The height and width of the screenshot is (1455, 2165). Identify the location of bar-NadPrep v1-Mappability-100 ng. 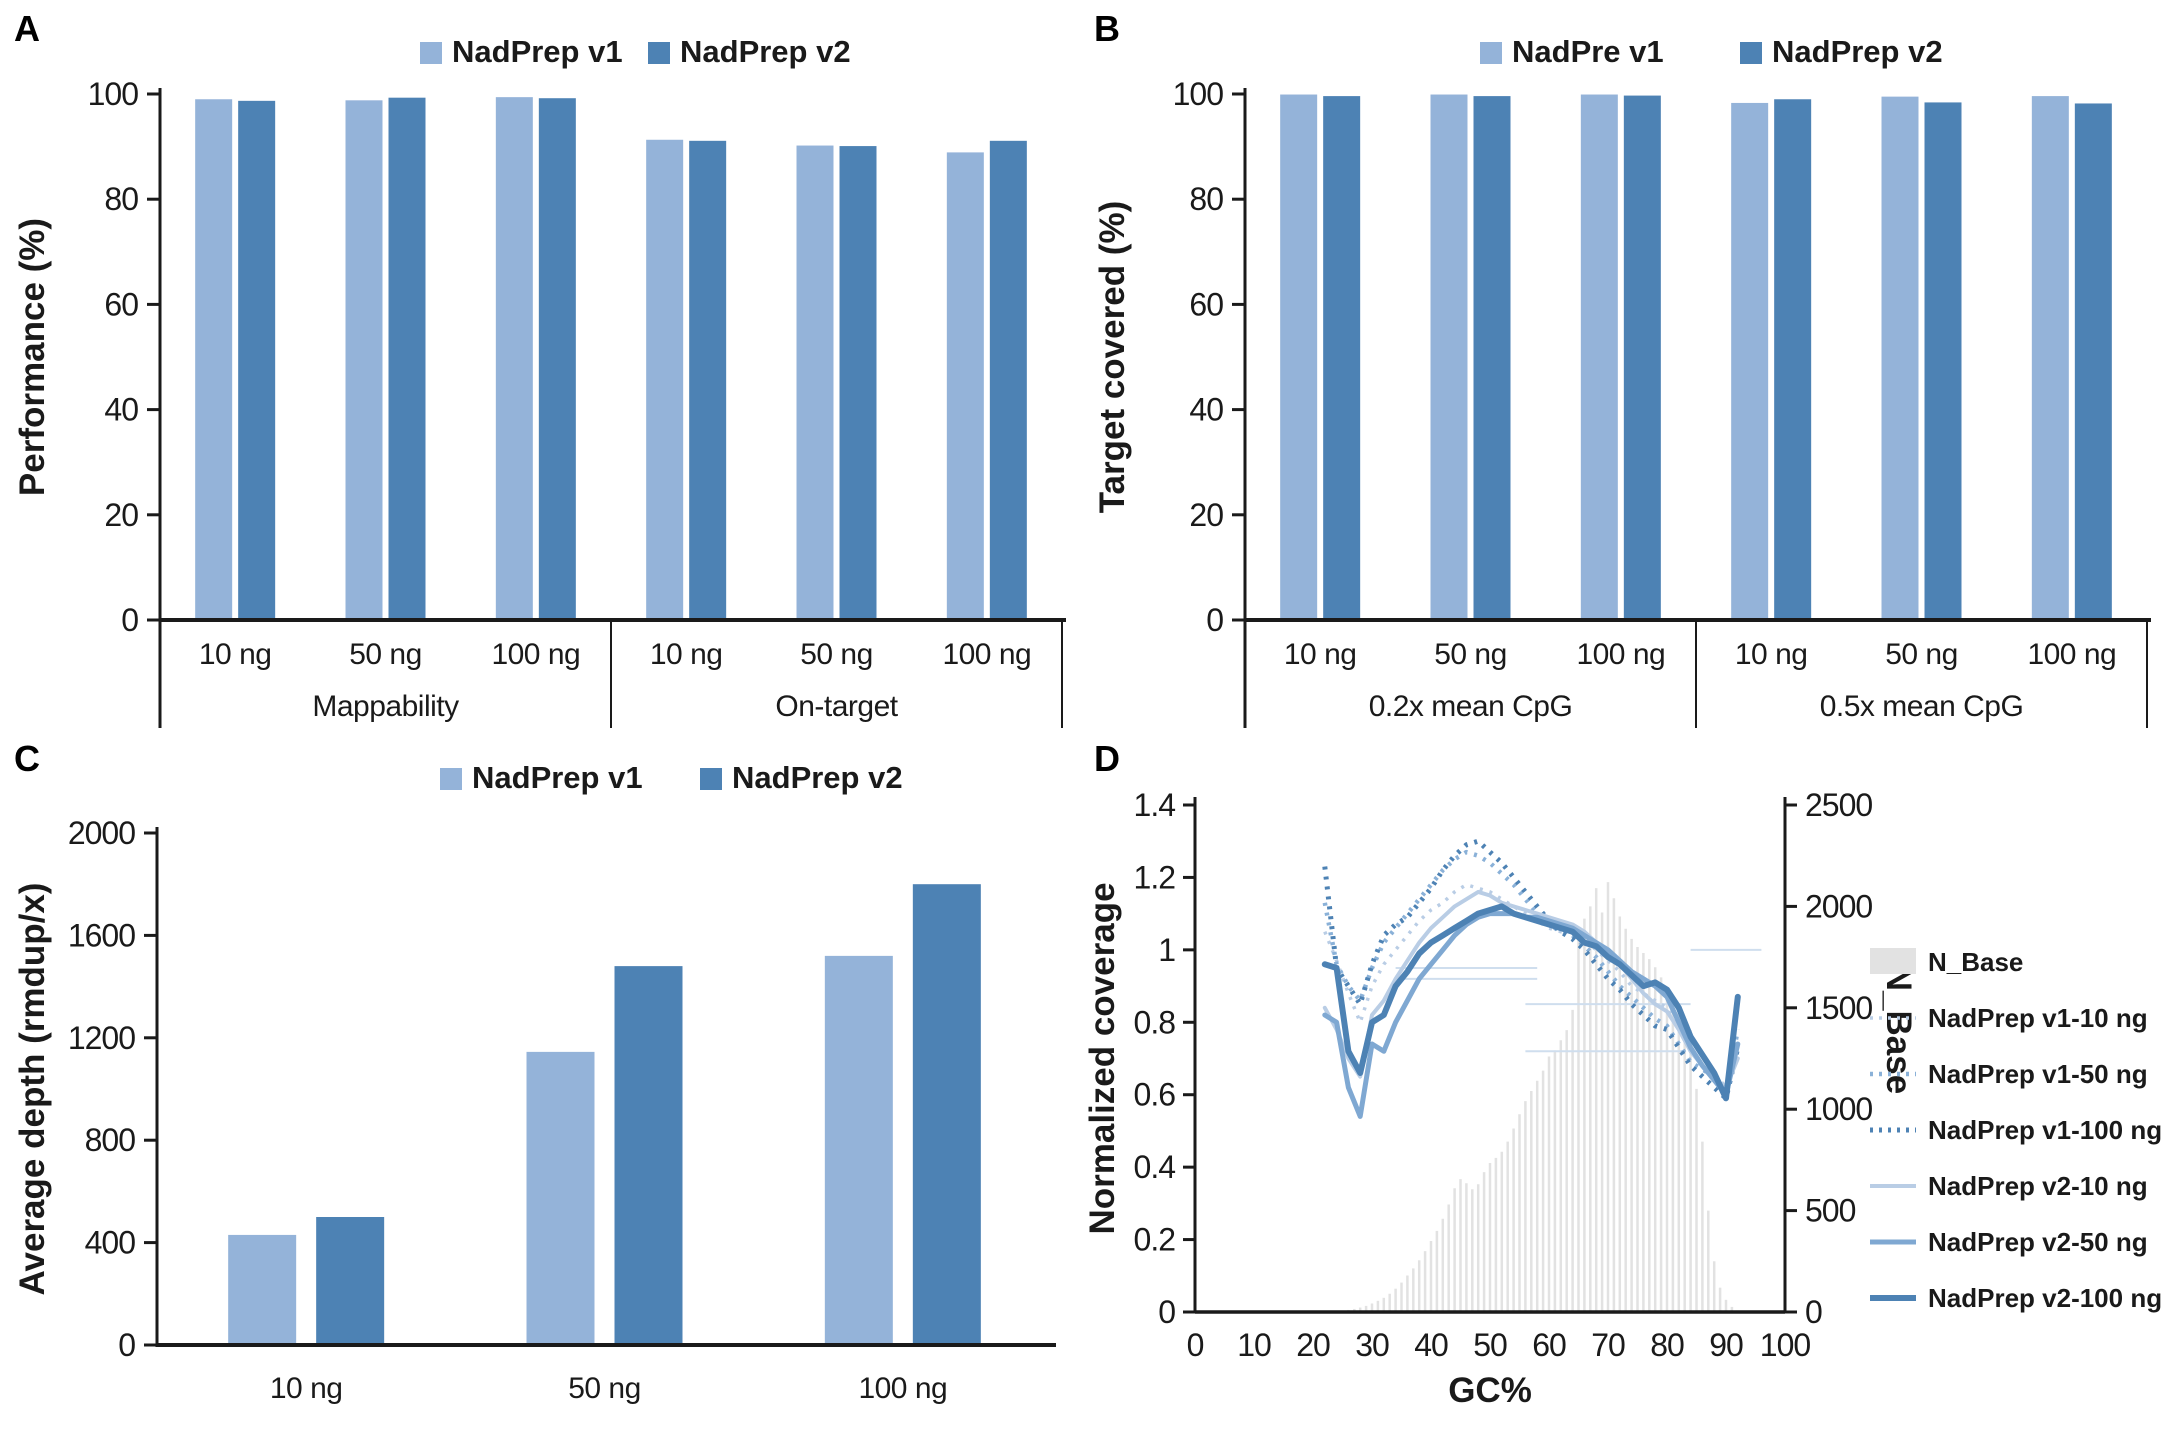
(514, 358).